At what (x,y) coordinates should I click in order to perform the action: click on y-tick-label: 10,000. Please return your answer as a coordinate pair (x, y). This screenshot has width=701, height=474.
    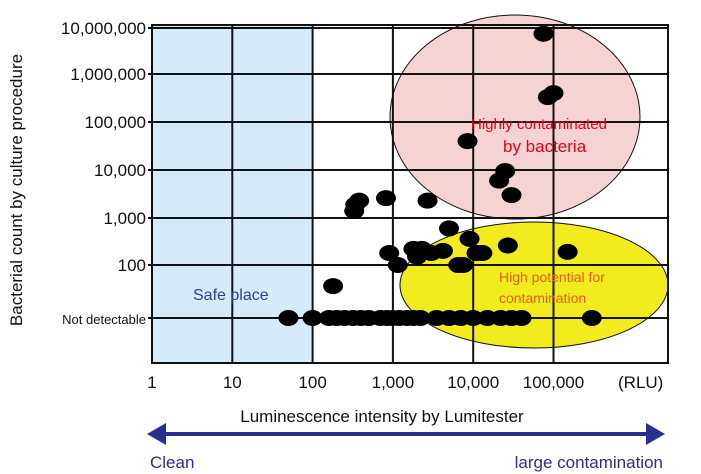
    Looking at the image, I should click on (120, 170).